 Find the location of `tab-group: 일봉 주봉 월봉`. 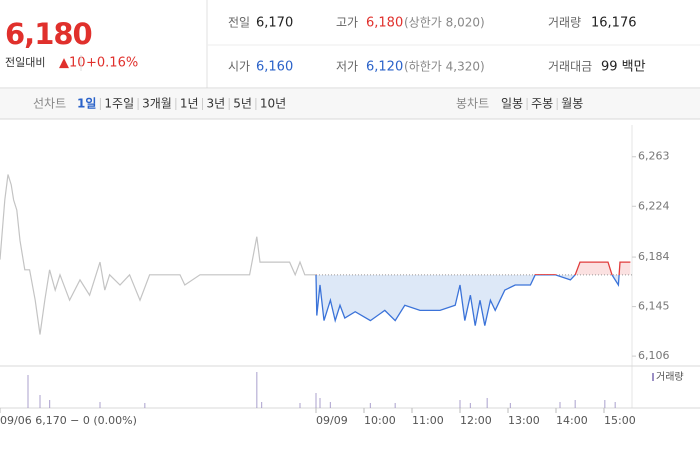

tab-group: 일봉 주봉 월봉 is located at coordinates (542, 104).